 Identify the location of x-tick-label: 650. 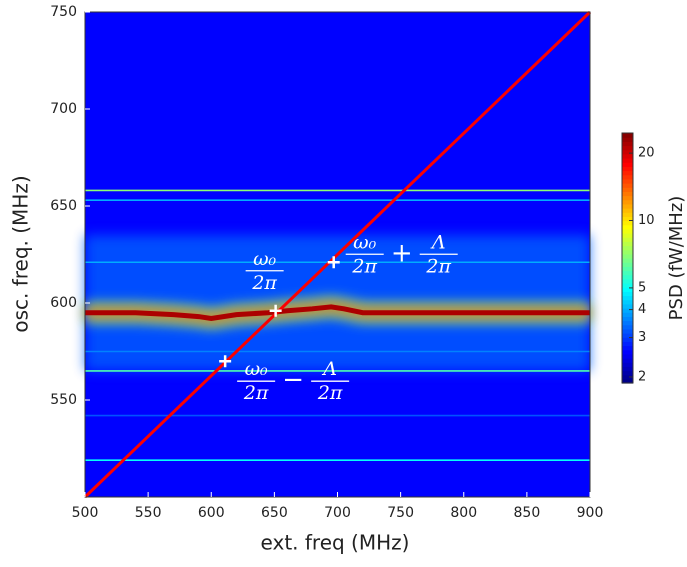
(274, 513).